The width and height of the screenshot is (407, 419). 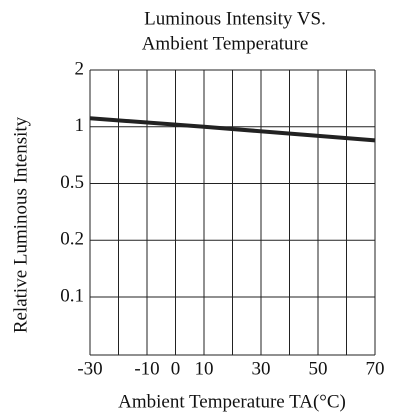 What do you see at coordinates (80, 68) in the screenshot?
I see `y-tick-label: 2` at bounding box center [80, 68].